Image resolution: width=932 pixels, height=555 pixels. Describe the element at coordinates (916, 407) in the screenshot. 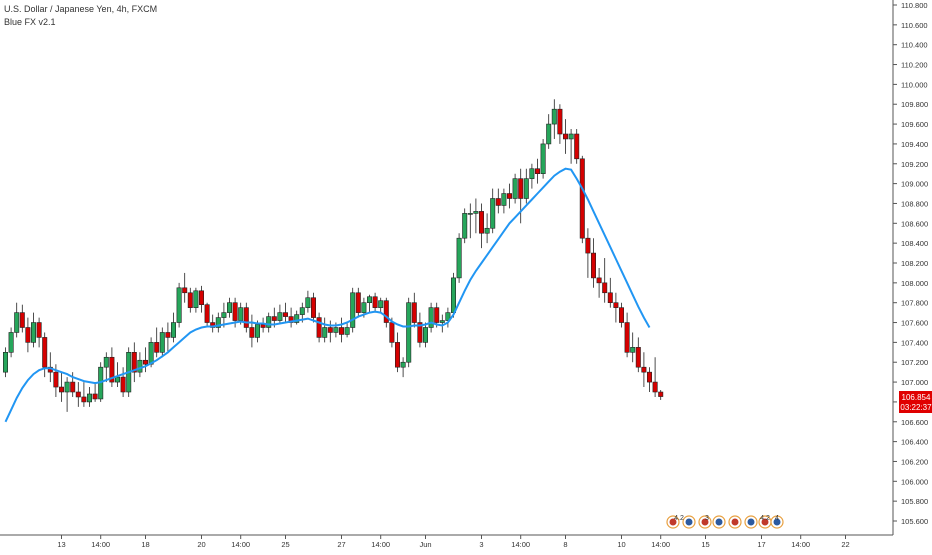

I see `price-countdown: 03:22:37` at that location.